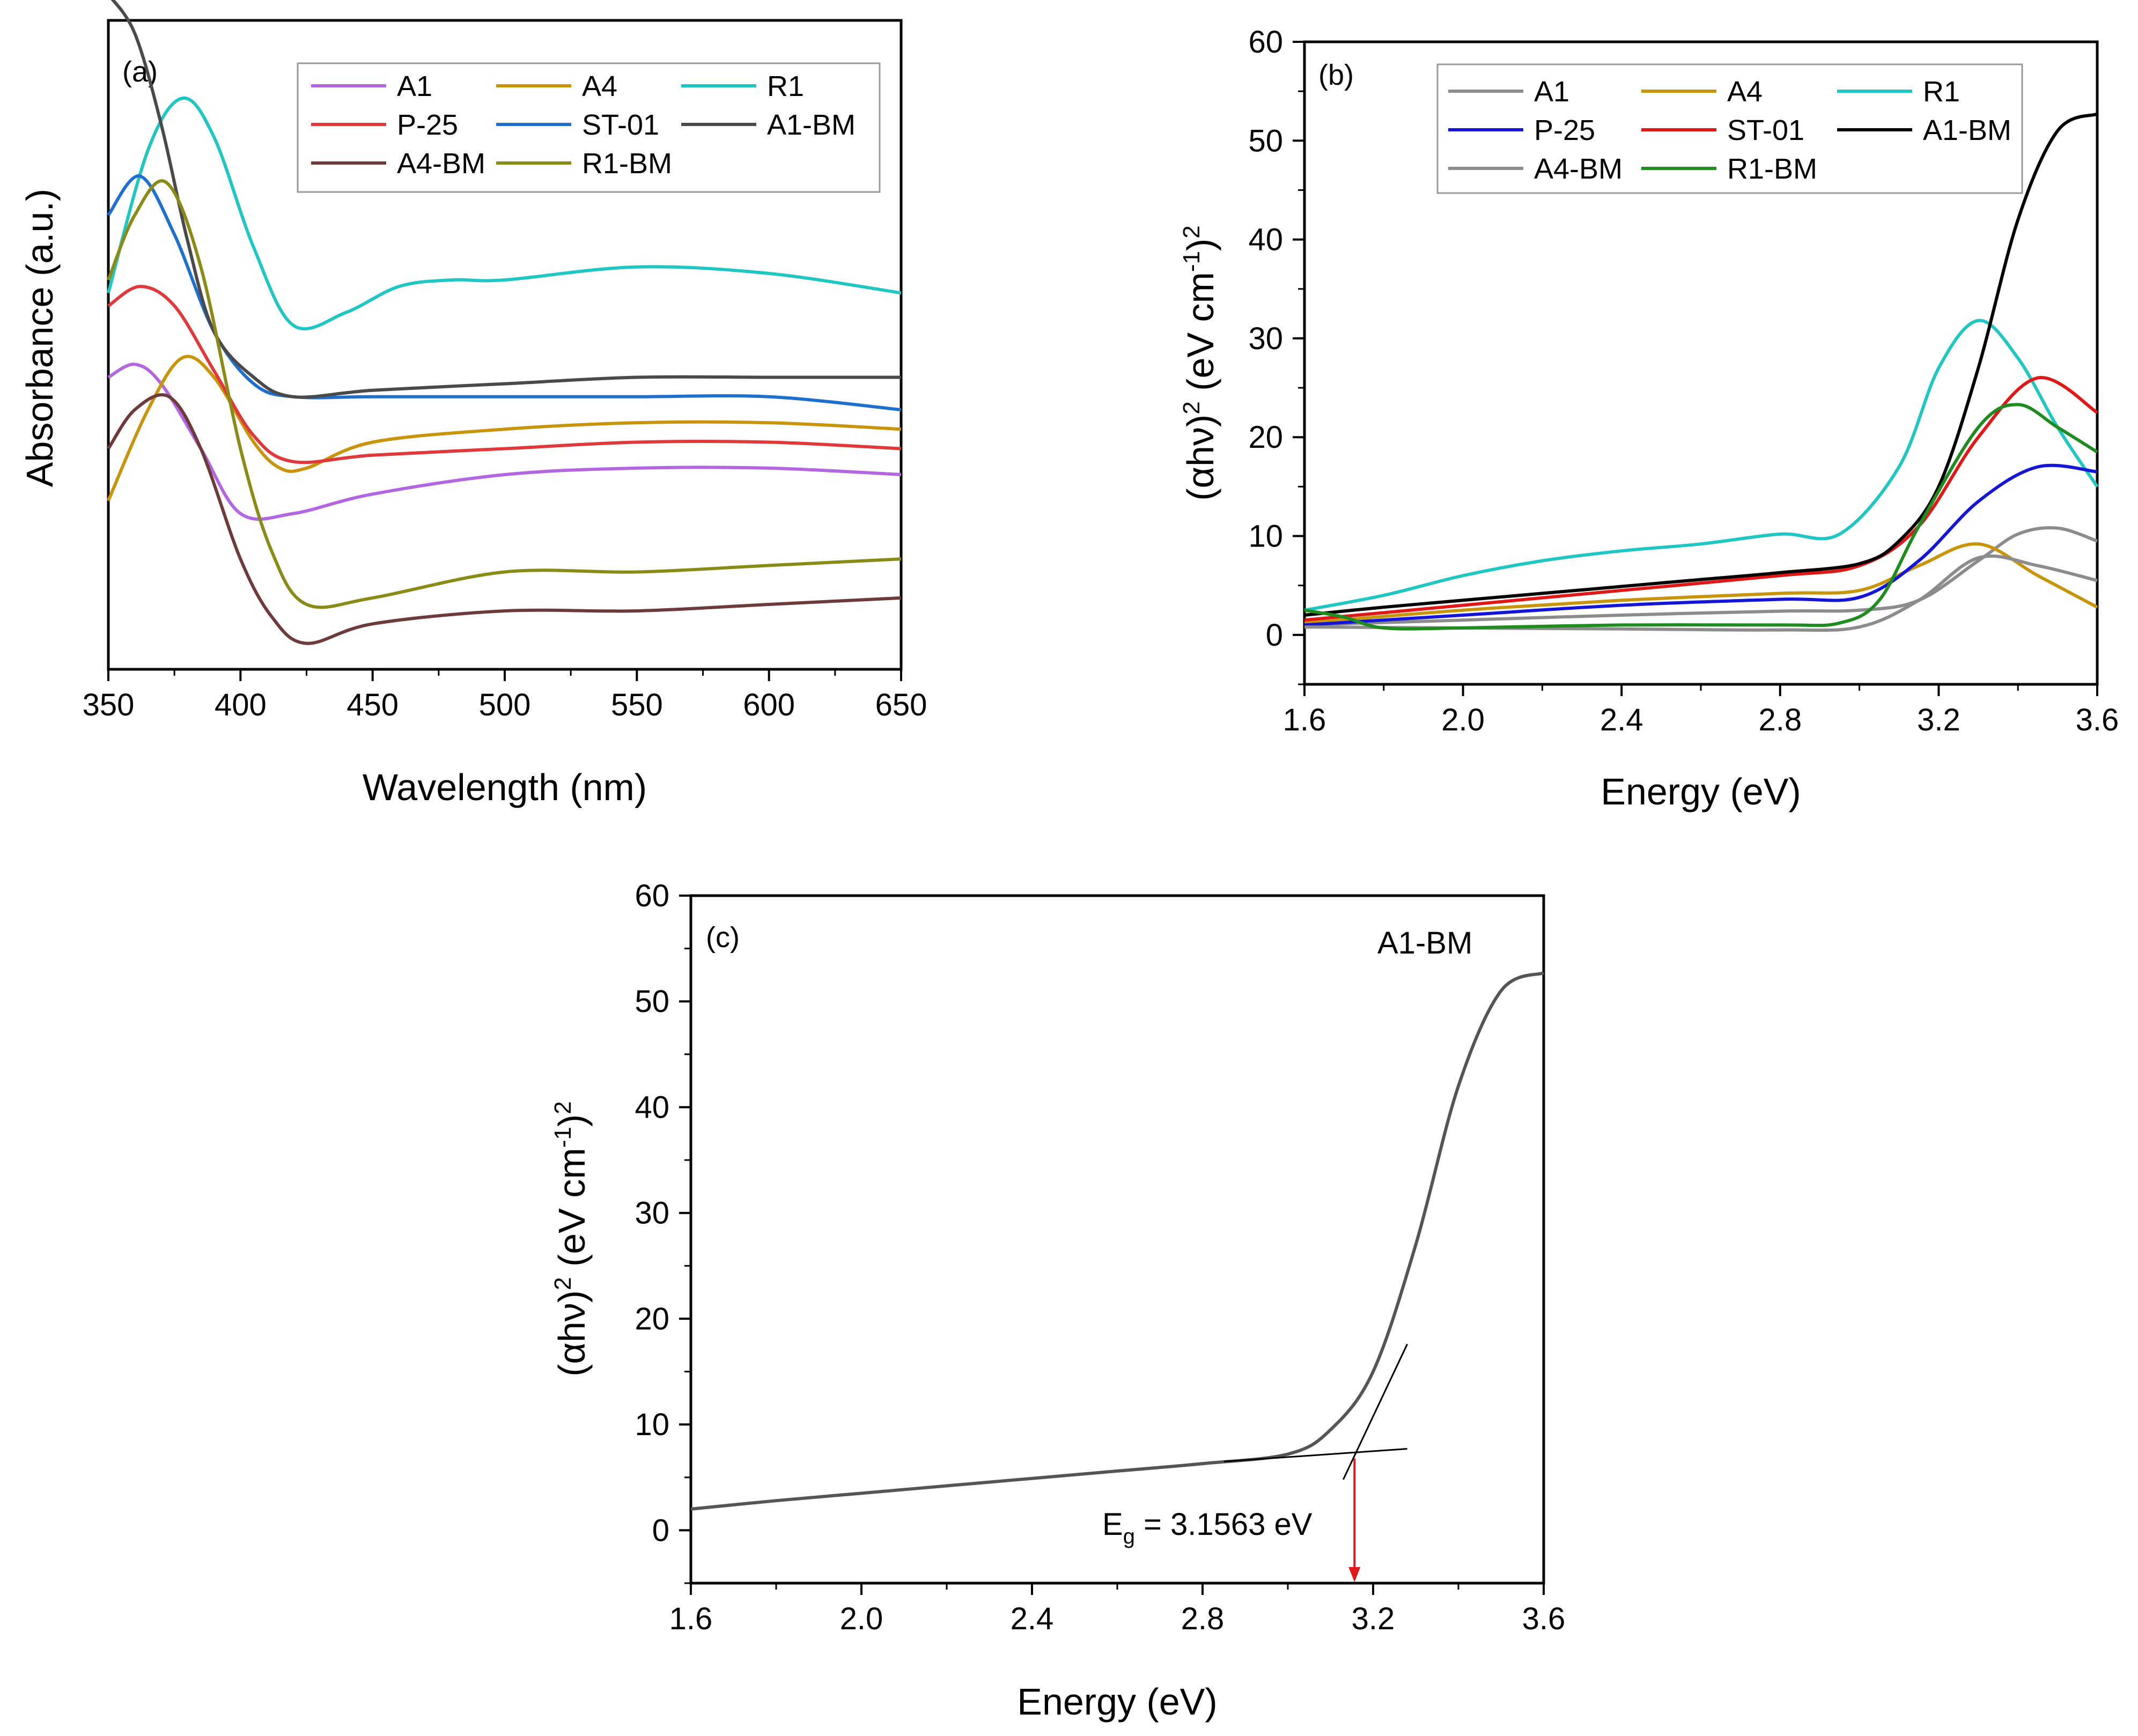 The height and width of the screenshot is (1736, 2138). I want to click on series-line-b-a1-bm, so click(1701, 365).